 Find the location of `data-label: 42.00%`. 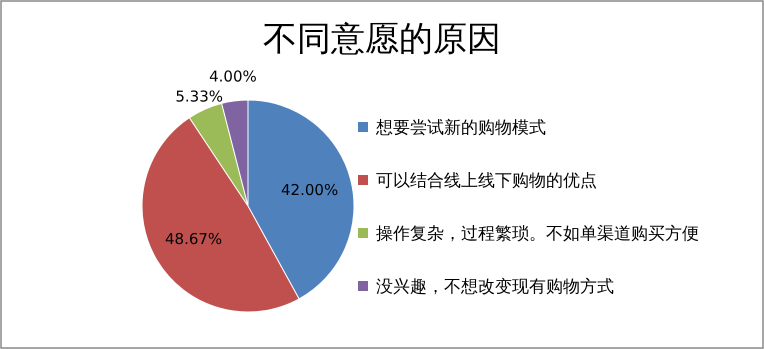

data-label: 42.00% is located at coordinates (309, 190).